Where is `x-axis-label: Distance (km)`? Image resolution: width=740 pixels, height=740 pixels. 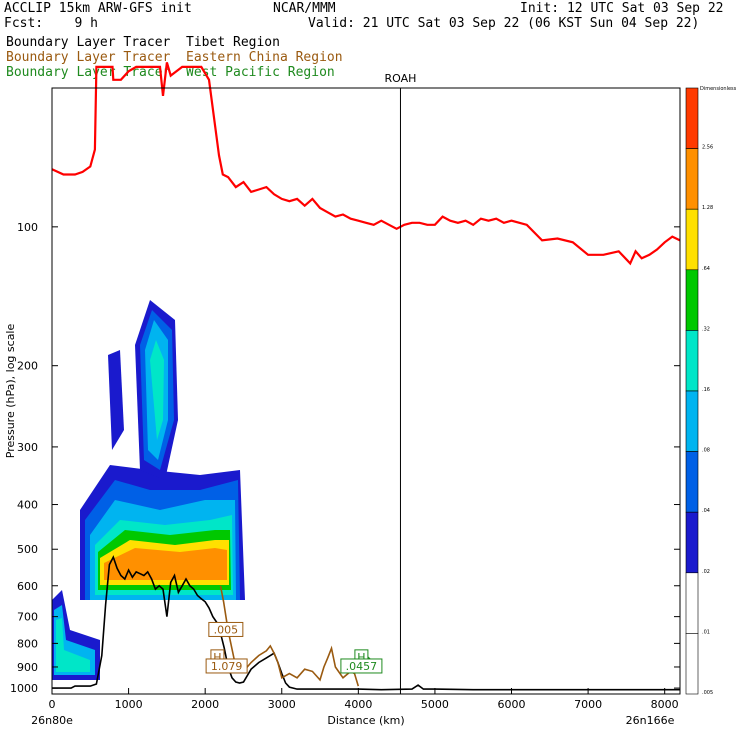
x-axis-label: Distance (km) is located at coordinates (365, 720).